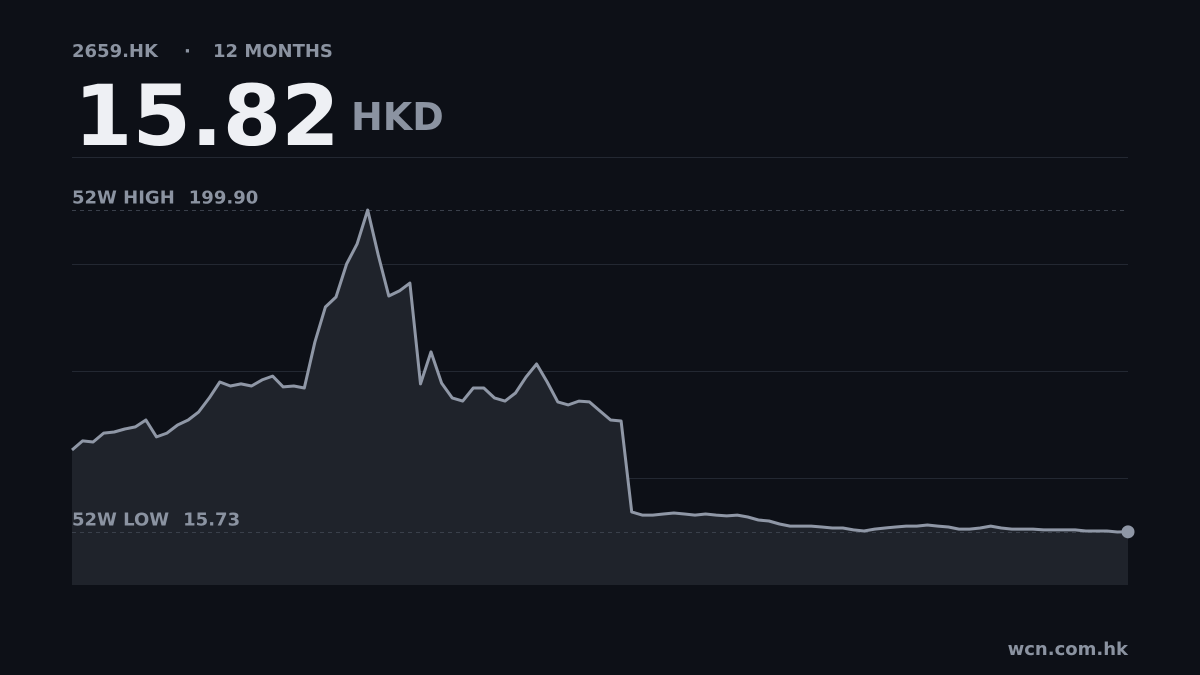 The width and height of the screenshot is (1200, 675). I want to click on header-line: 2659.HK · 12 MONTHS, so click(202, 51).